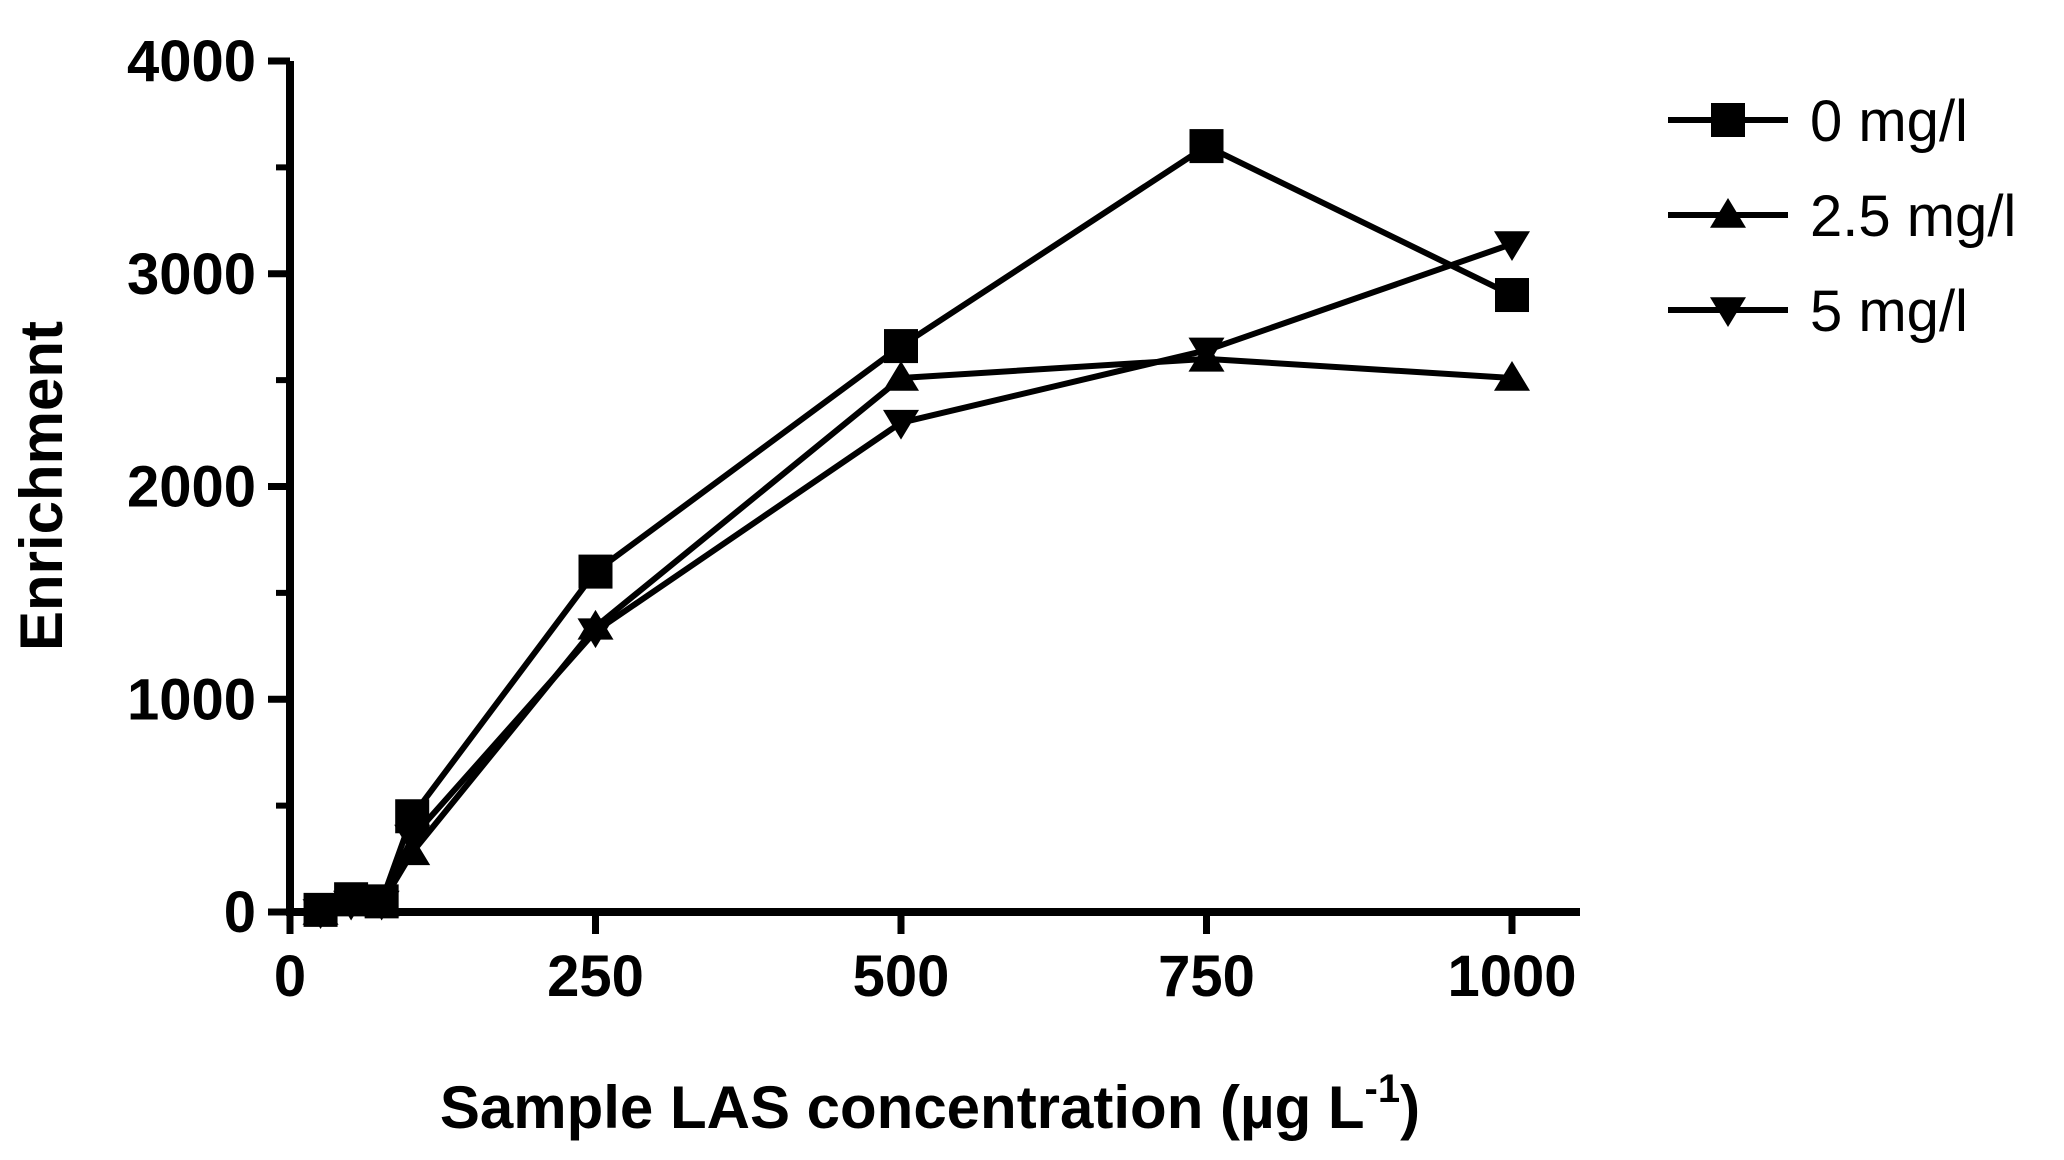  What do you see at coordinates (191, 487) in the screenshot?
I see `y-tick-label: 2000` at bounding box center [191, 487].